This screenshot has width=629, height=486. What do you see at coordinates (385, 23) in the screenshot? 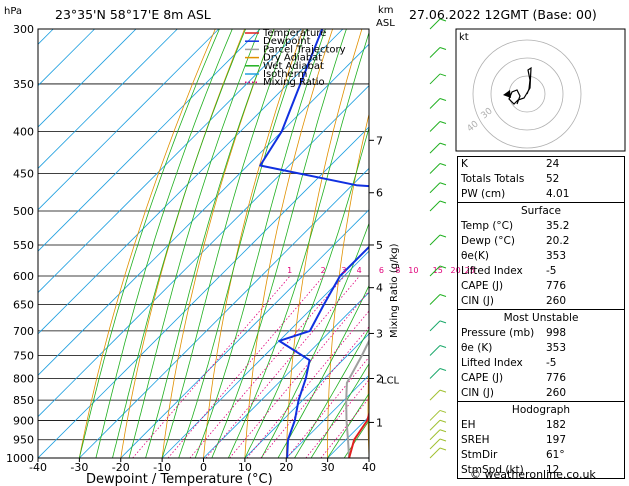
I see `height-unit-asl: ASL` at bounding box center [385, 23].